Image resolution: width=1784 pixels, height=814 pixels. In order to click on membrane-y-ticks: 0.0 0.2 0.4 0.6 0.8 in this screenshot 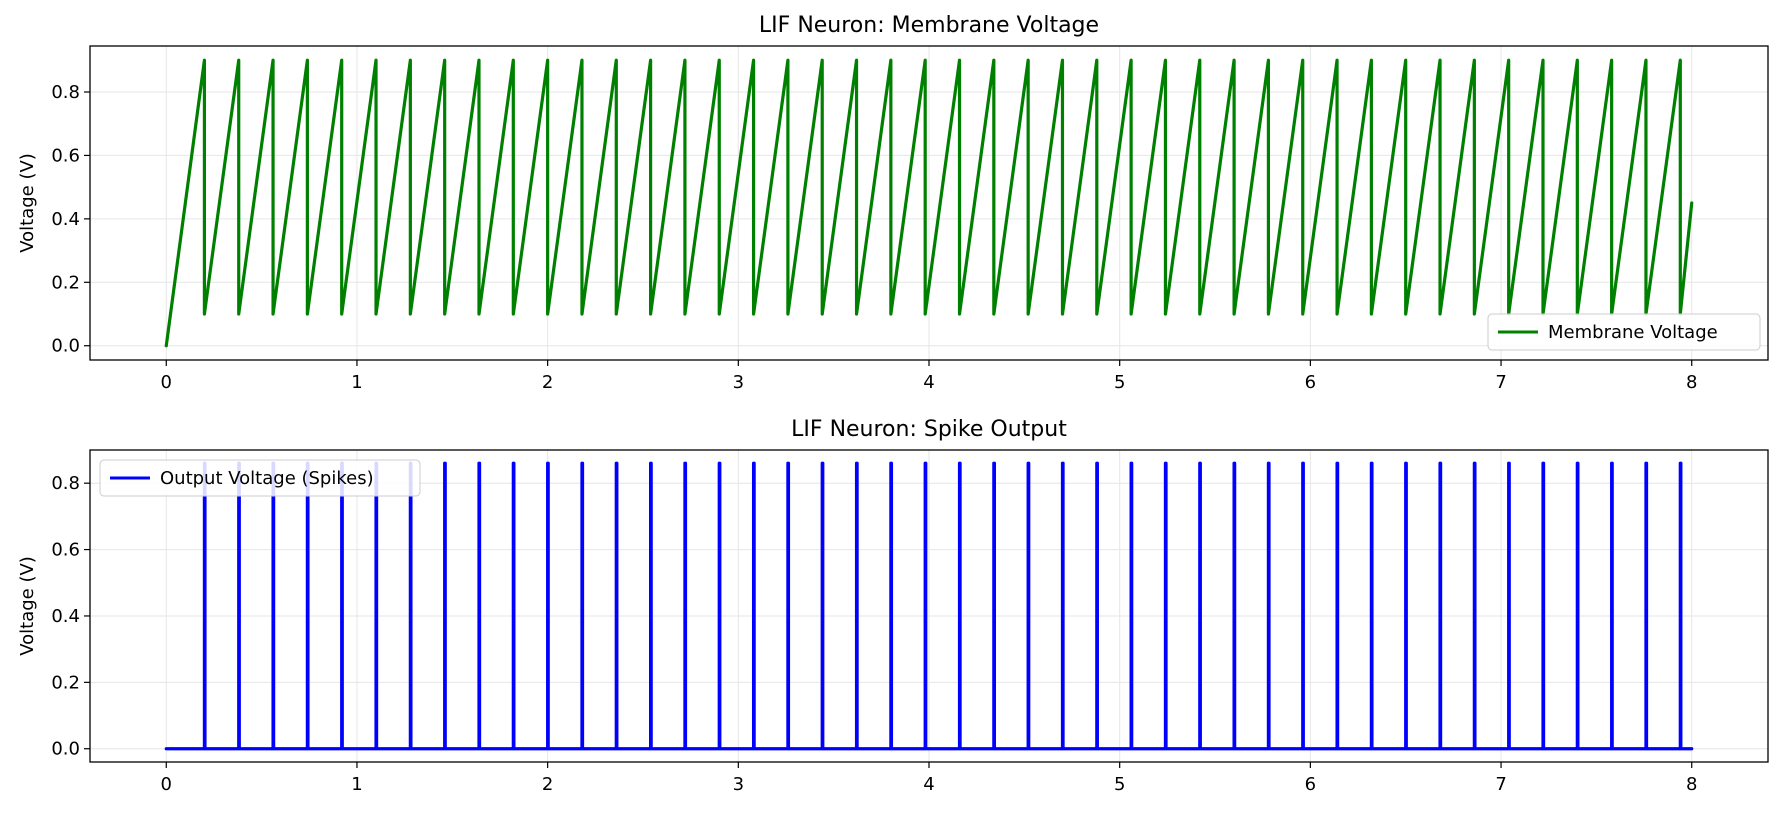, I will do `click(70, 219)`.